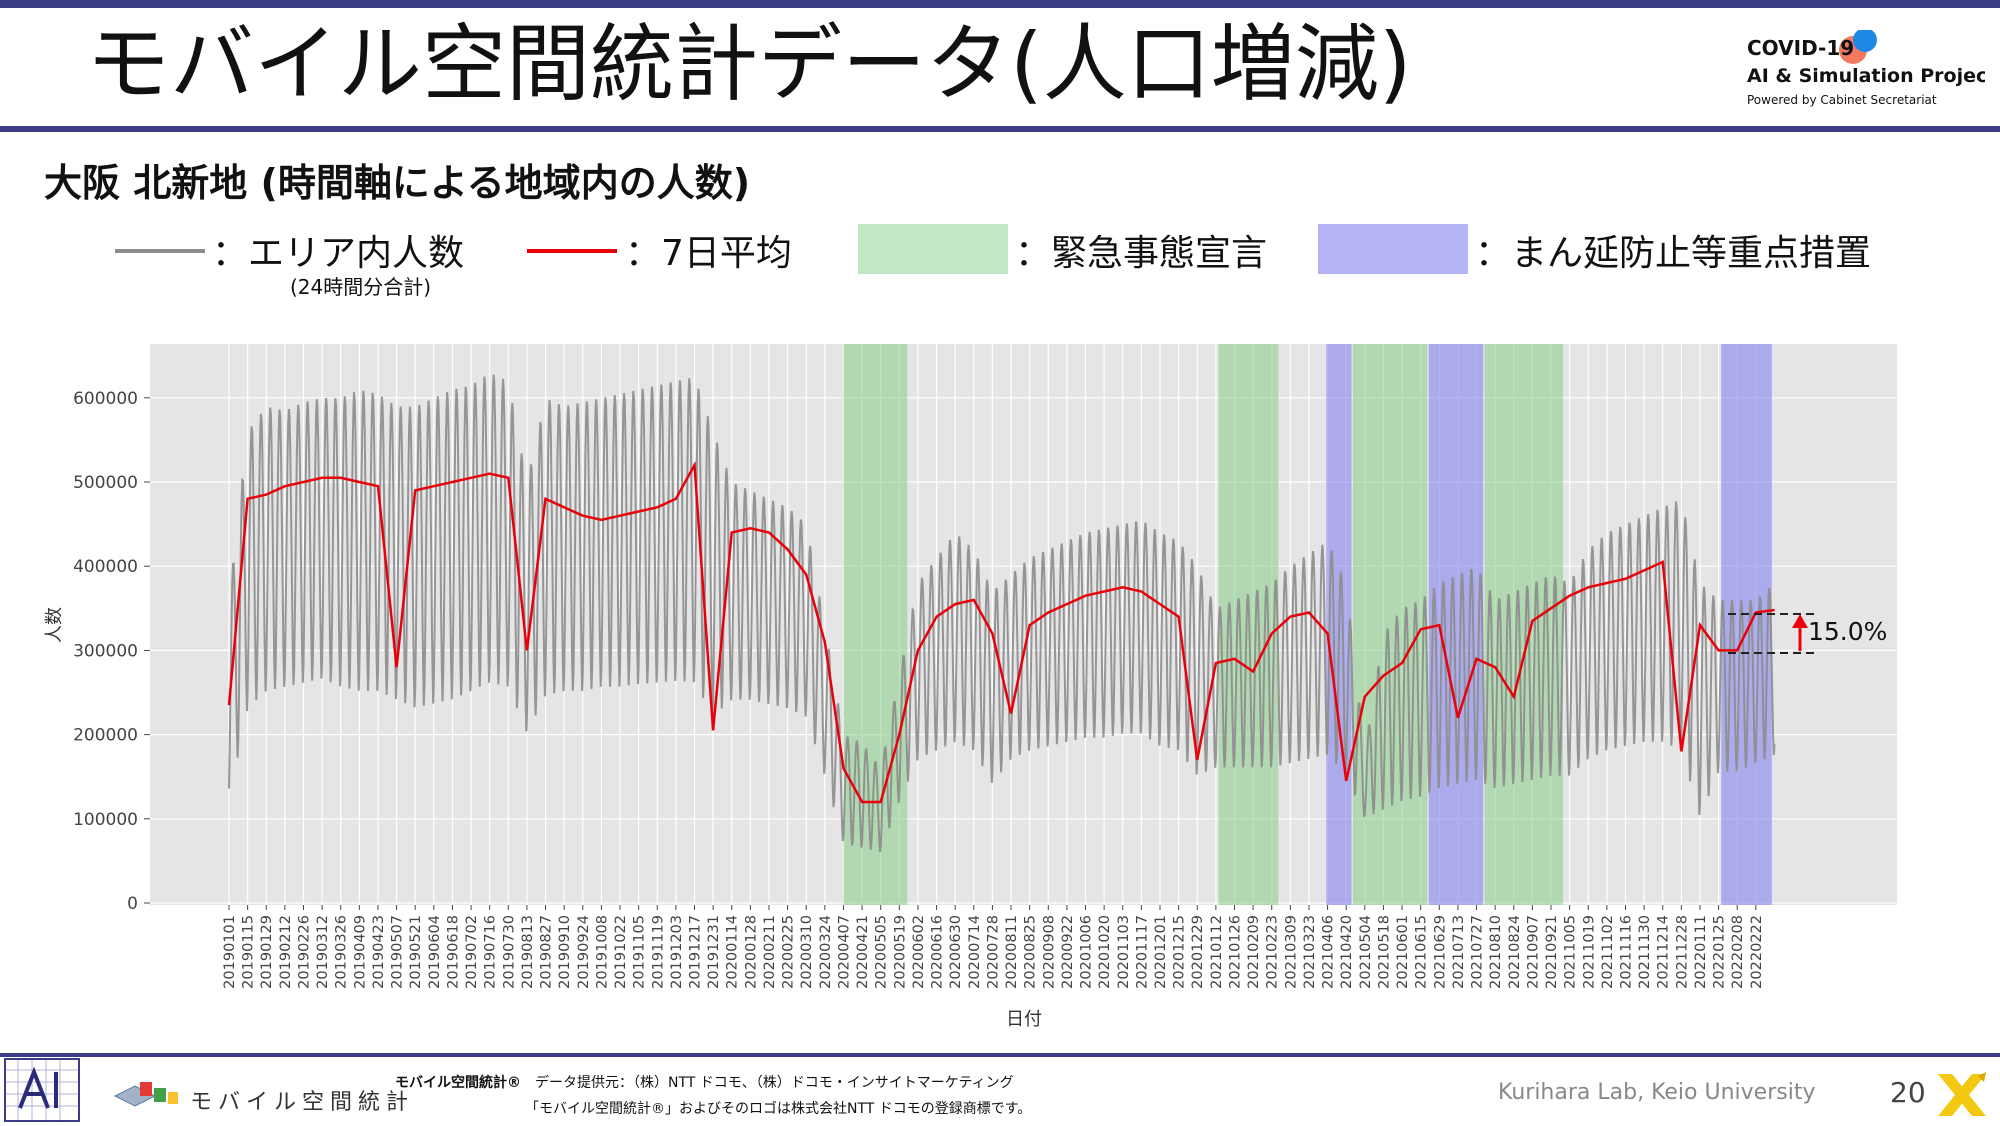 The width and height of the screenshot is (2000, 1126). Describe the element at coordinates (1329, 952) in the screenshot. I see `x-tick-label: 20210406` at that location.